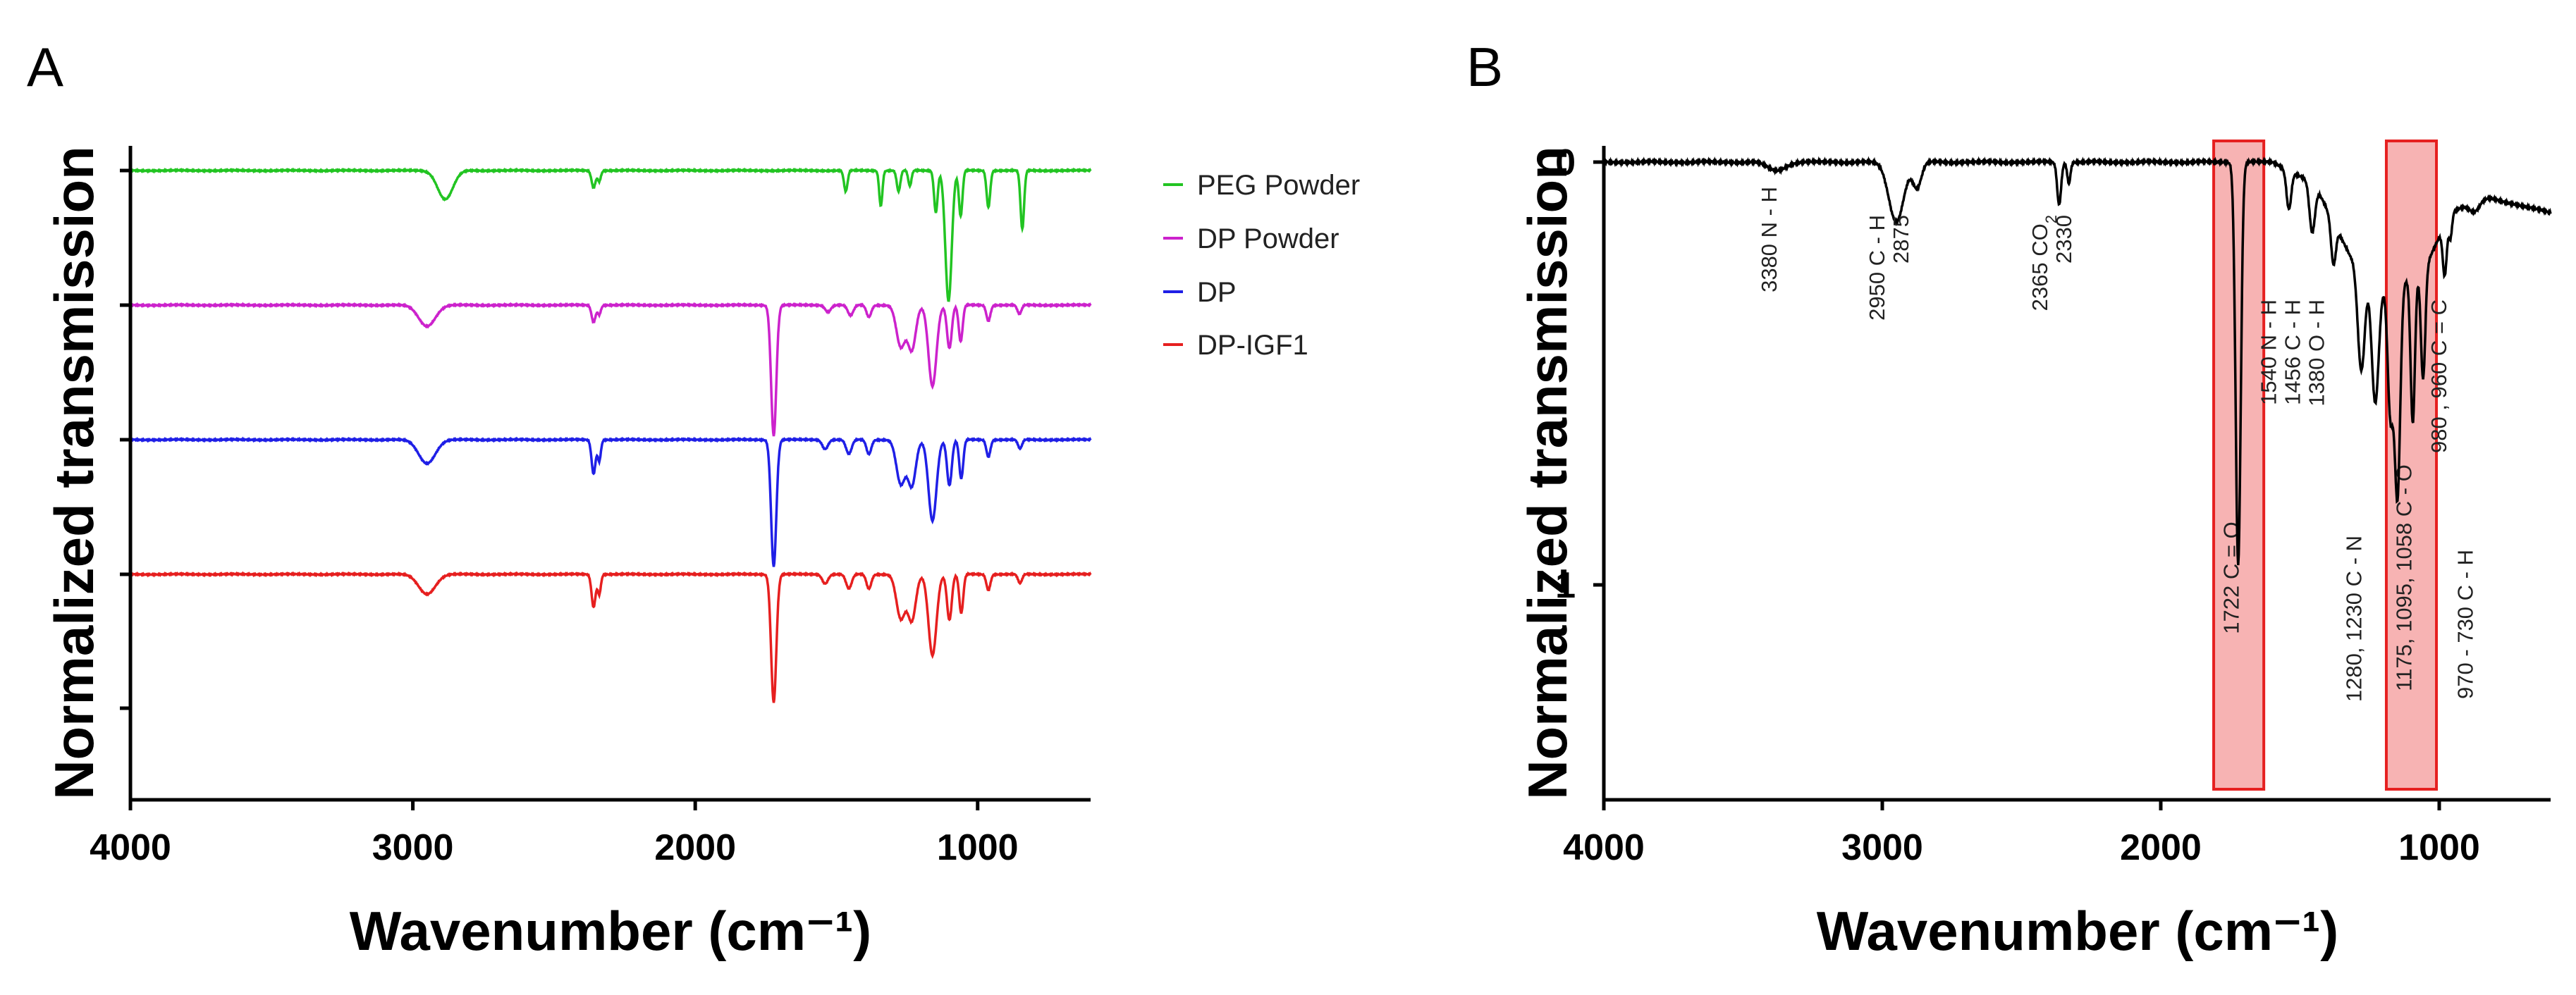 This screenshot has height=995, width=2576. Describe the element at coordinates (2063, 239) in the screenshot. I see `peak-annotation-2-1: 2330` at that location.